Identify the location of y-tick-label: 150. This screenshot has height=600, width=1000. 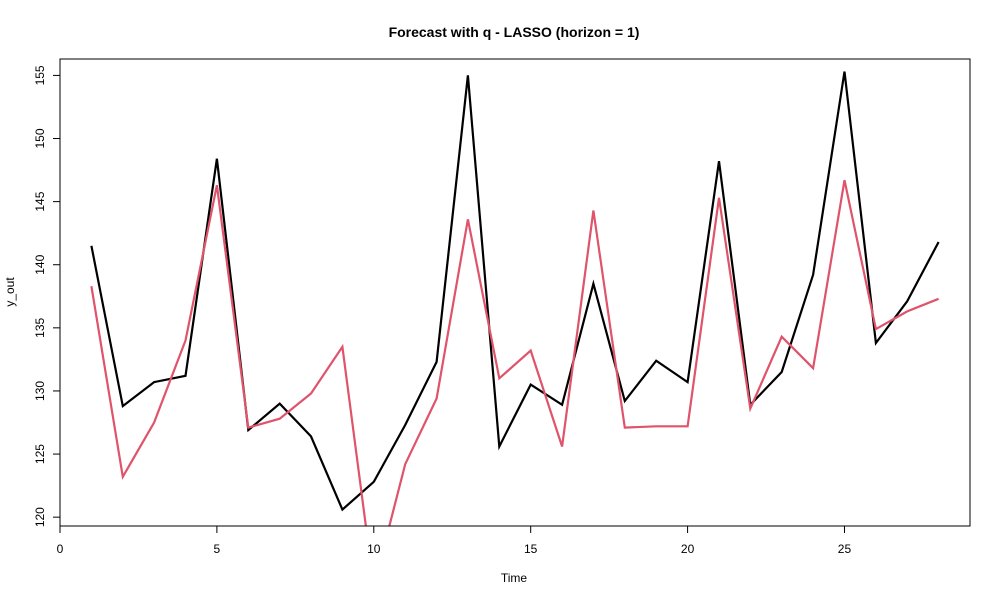
(40, 138).